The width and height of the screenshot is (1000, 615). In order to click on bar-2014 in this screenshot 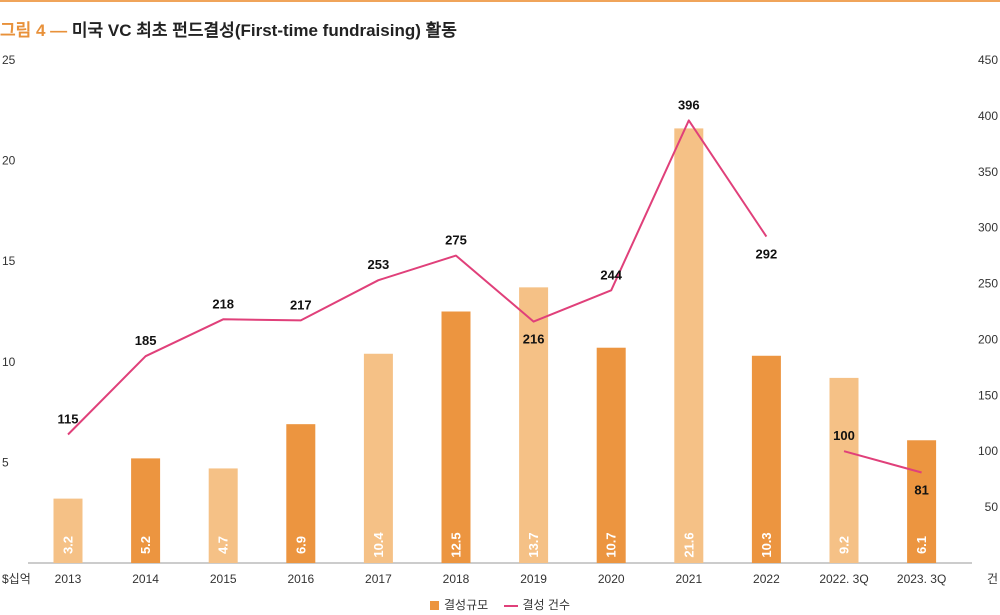, I will do `click(146, 510)`.